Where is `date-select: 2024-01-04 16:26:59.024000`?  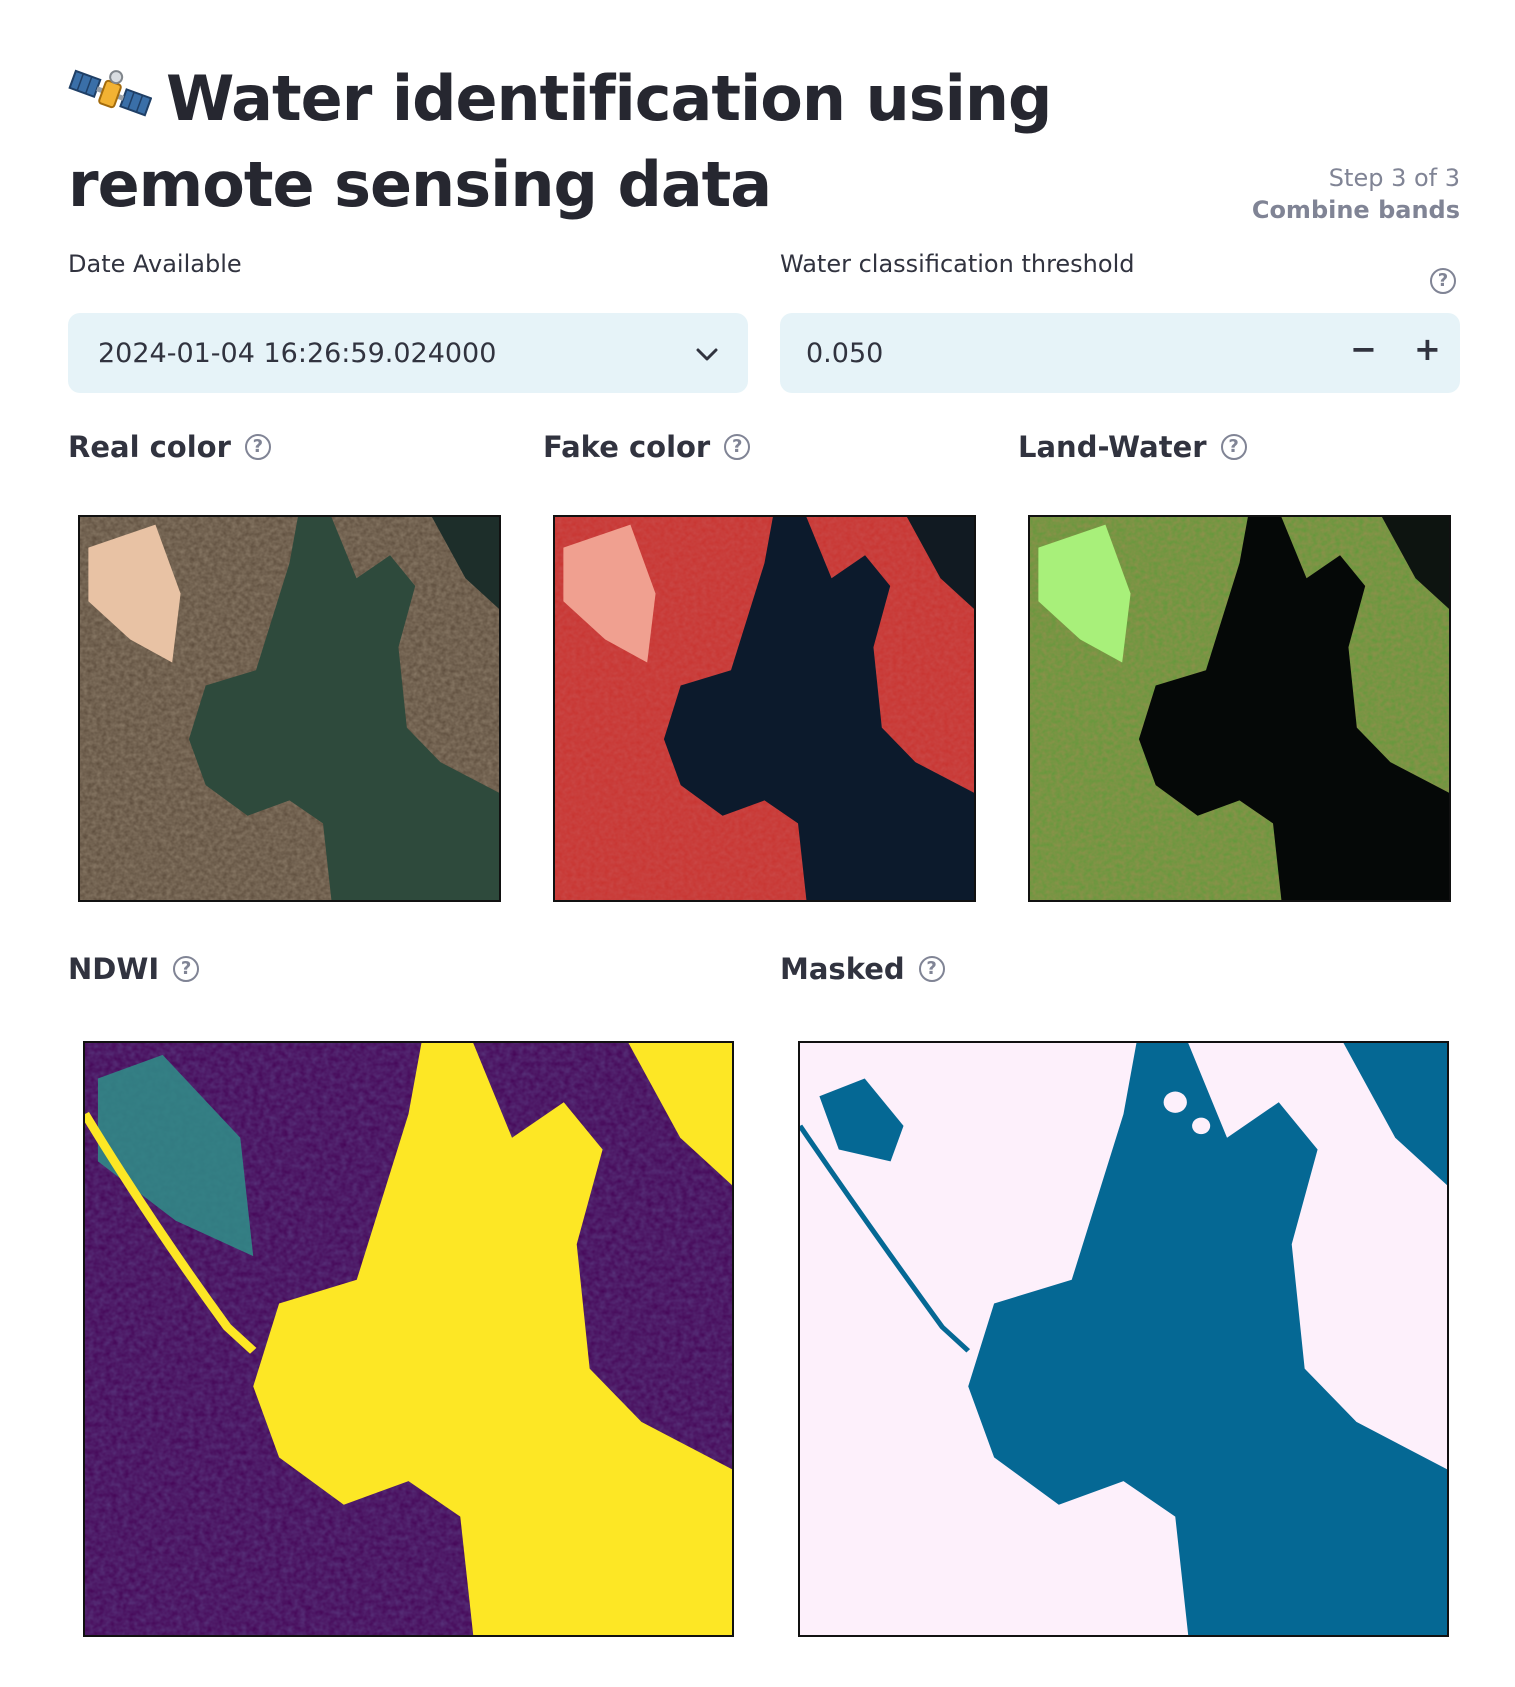
date-select: 2024-01-04 16:26:59.024000 is located at coordinates (408, 353).